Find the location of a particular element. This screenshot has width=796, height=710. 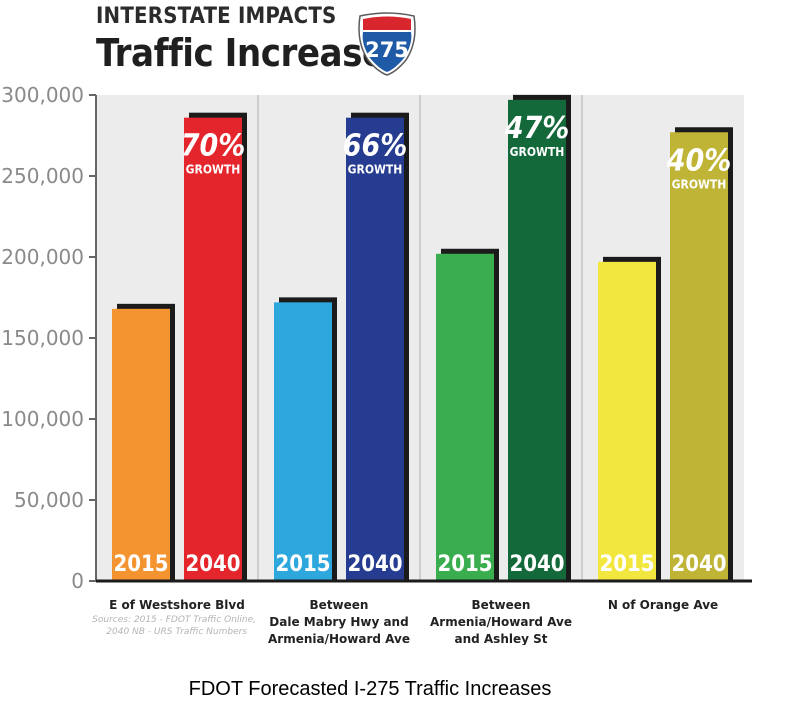

source-note-line-2: 2040 NB - URS Traffic Numbers is located at coordinates (176, 632).